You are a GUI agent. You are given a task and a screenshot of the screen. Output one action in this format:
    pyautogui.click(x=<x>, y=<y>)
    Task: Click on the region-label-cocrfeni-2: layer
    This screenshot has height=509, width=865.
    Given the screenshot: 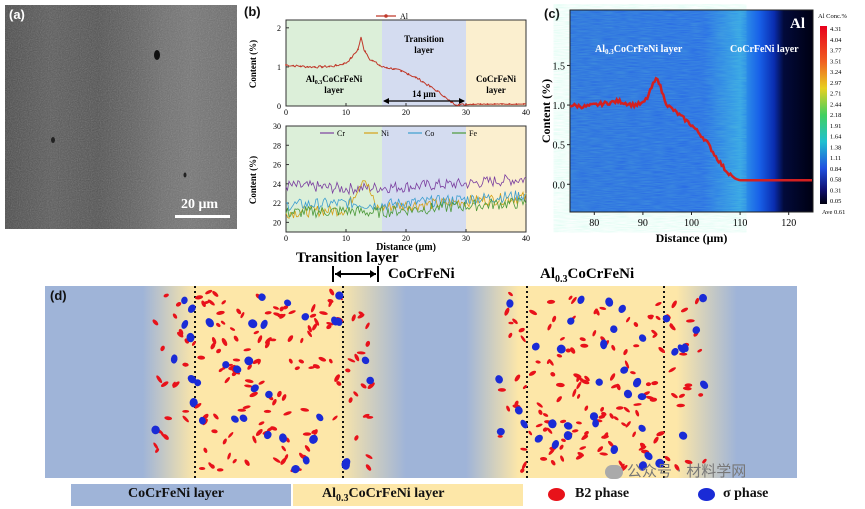 What is the action you would take?
    pyautogui.click(x=496, y=90)
    